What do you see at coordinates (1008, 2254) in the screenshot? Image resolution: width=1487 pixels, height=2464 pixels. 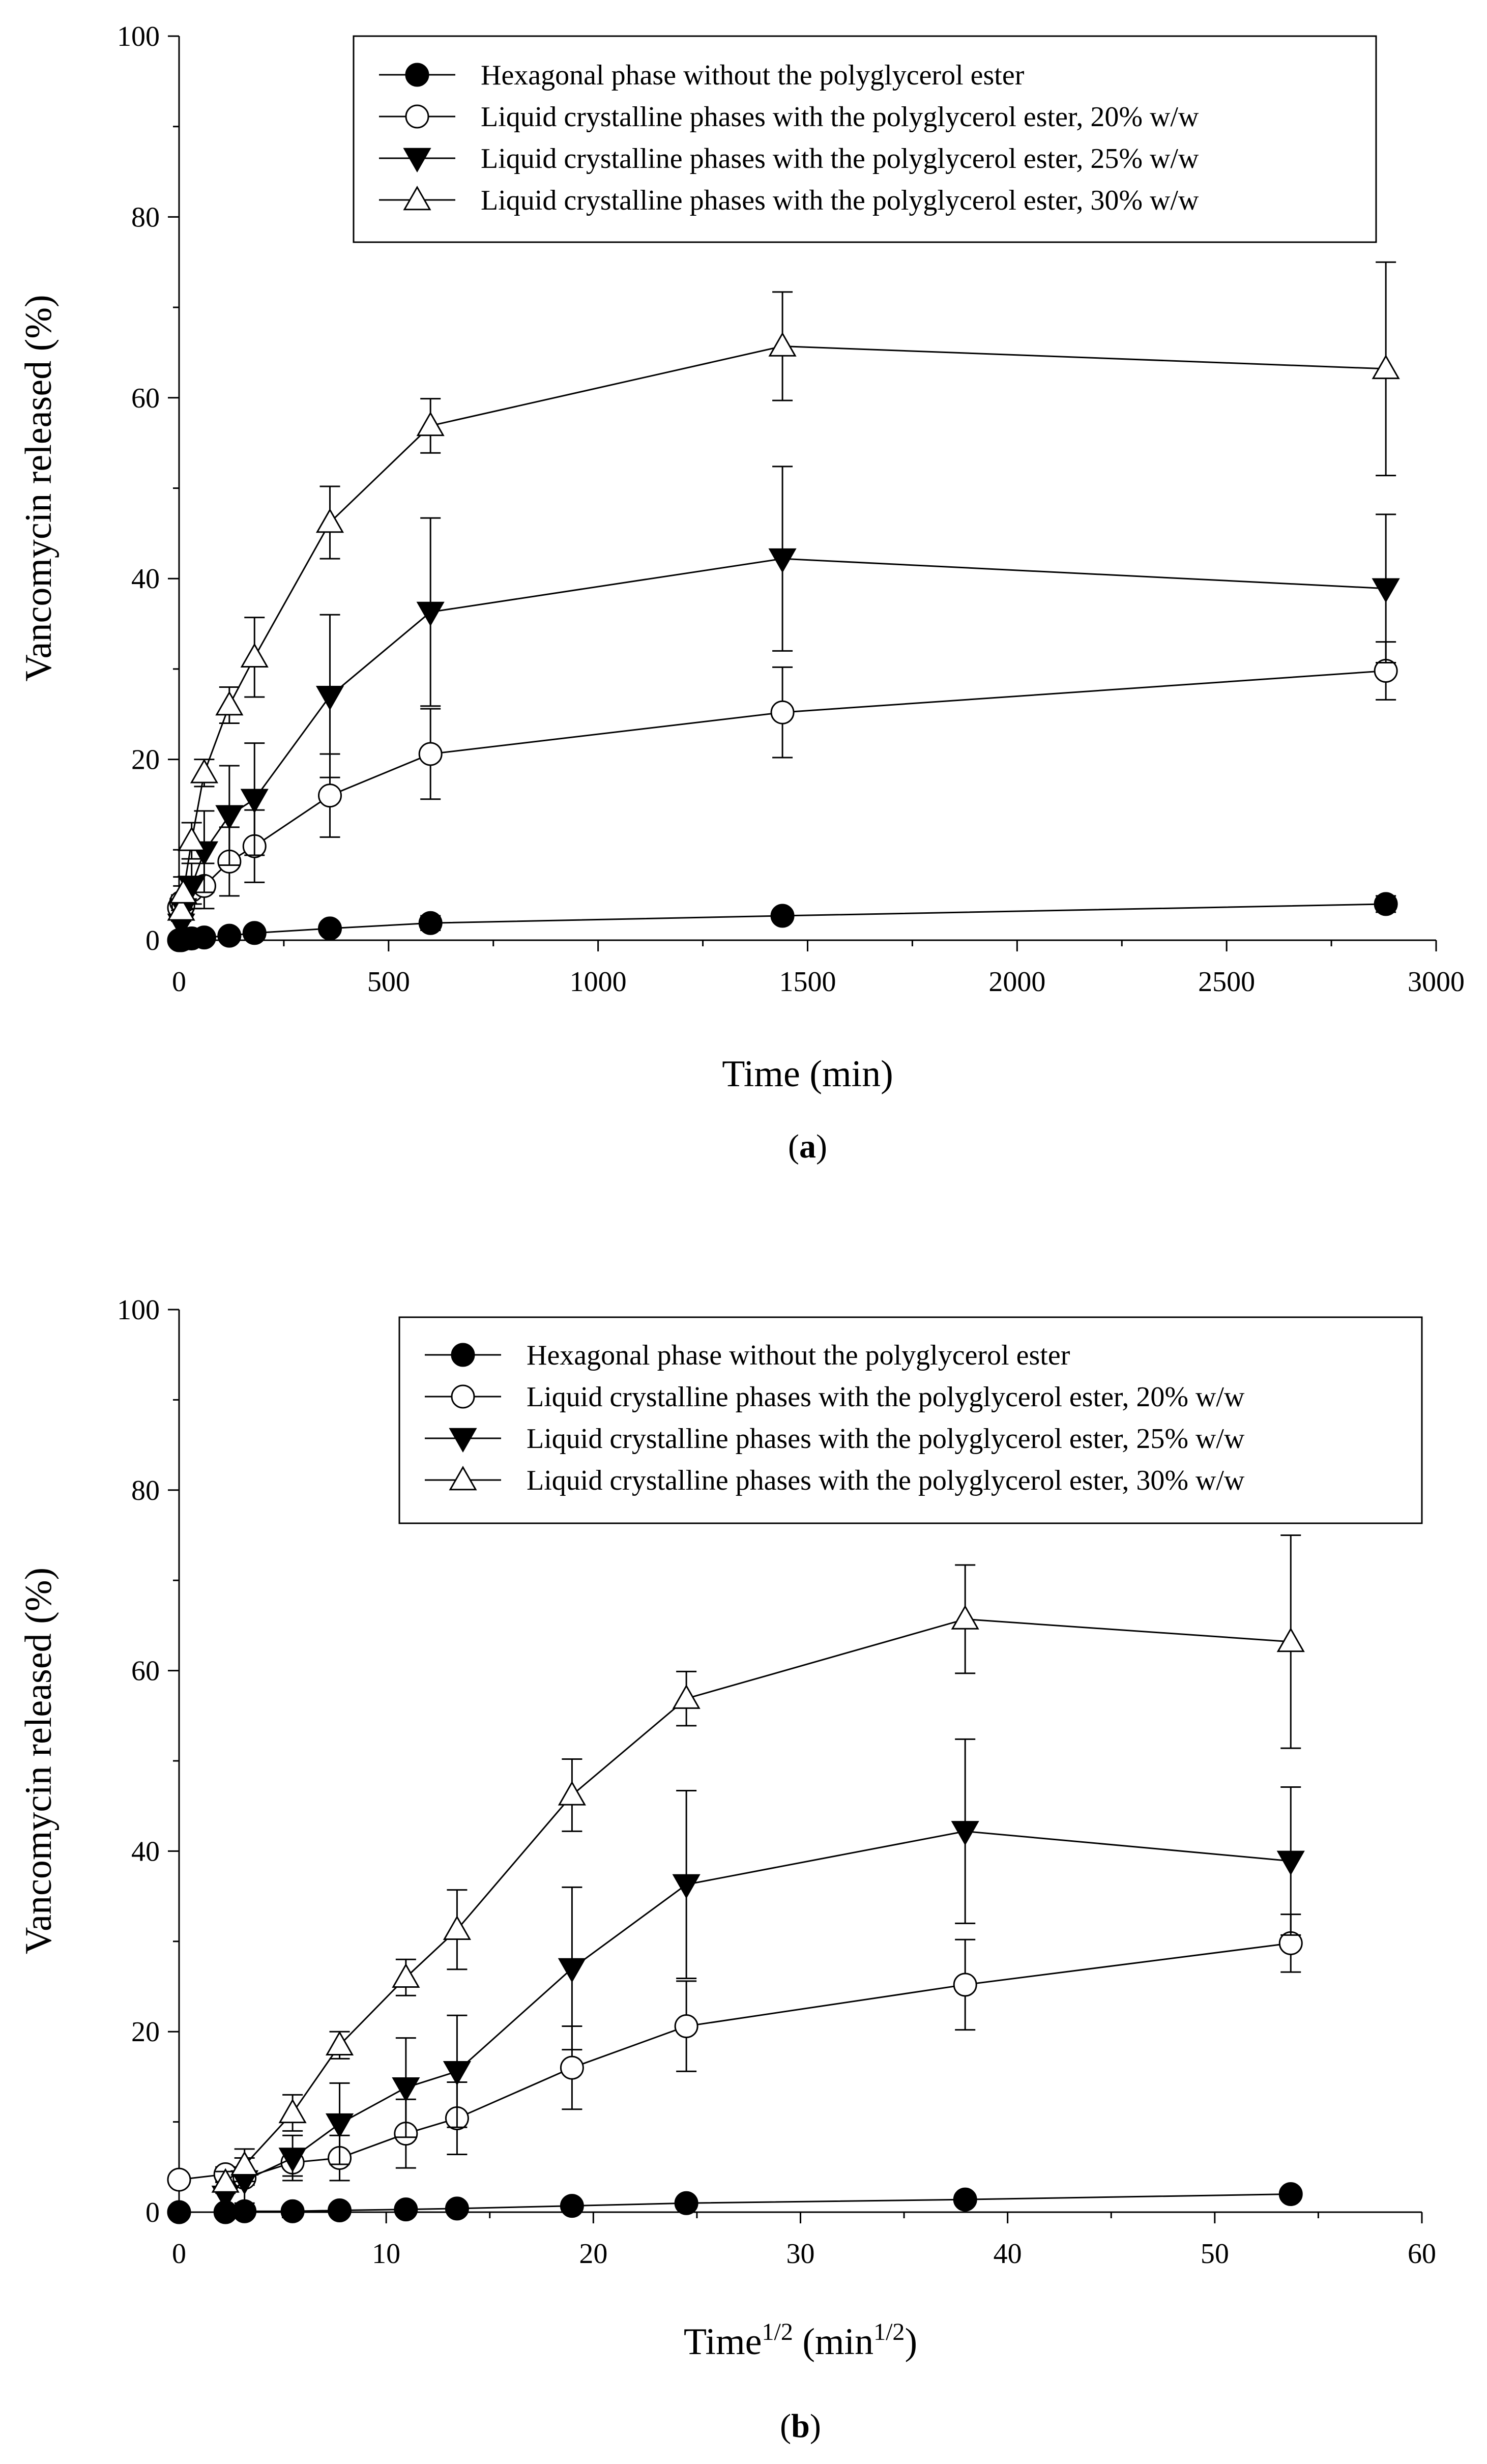 I see `x-tick-label: 40` at bounding box center [1008, 2254].